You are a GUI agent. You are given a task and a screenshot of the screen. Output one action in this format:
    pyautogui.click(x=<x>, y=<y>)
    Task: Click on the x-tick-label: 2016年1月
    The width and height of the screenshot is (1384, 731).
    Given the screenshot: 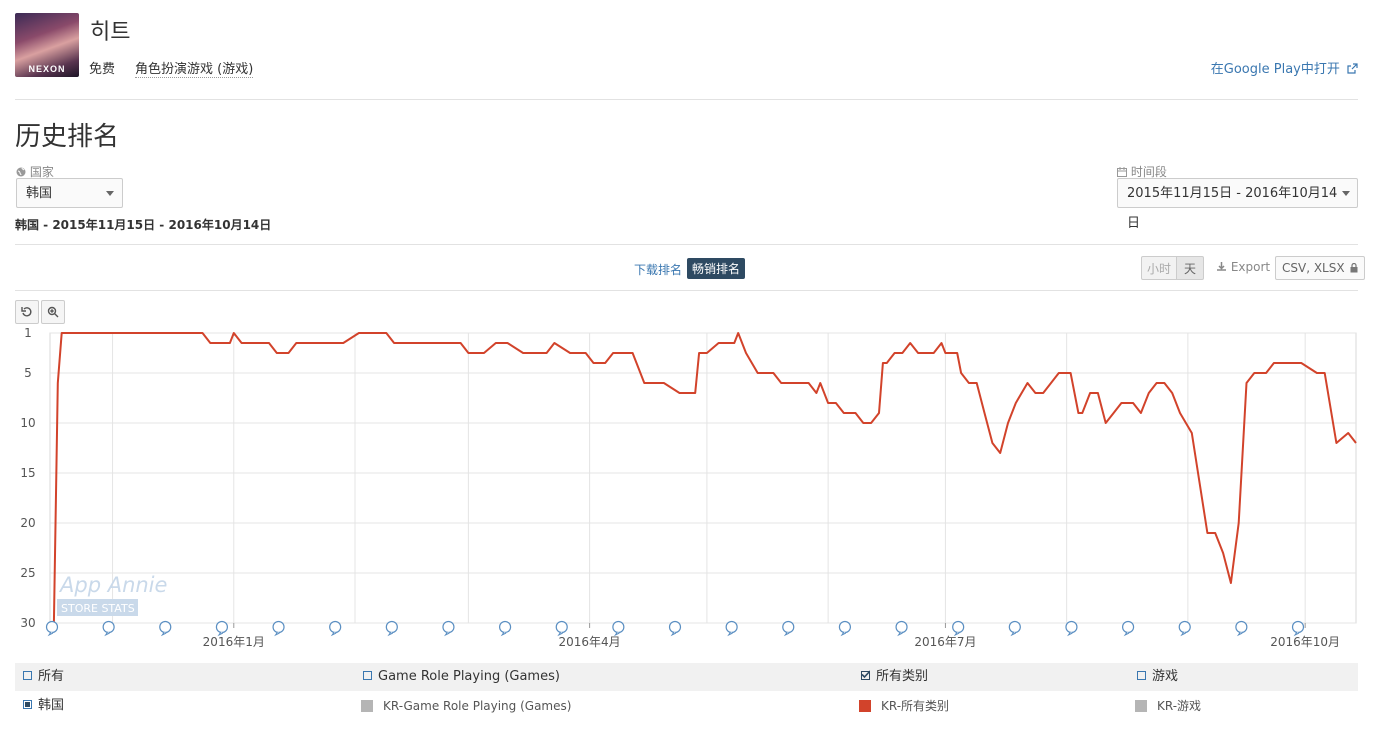 What is the action you would take?
    pyautogui.click(x=234, y=642)
    